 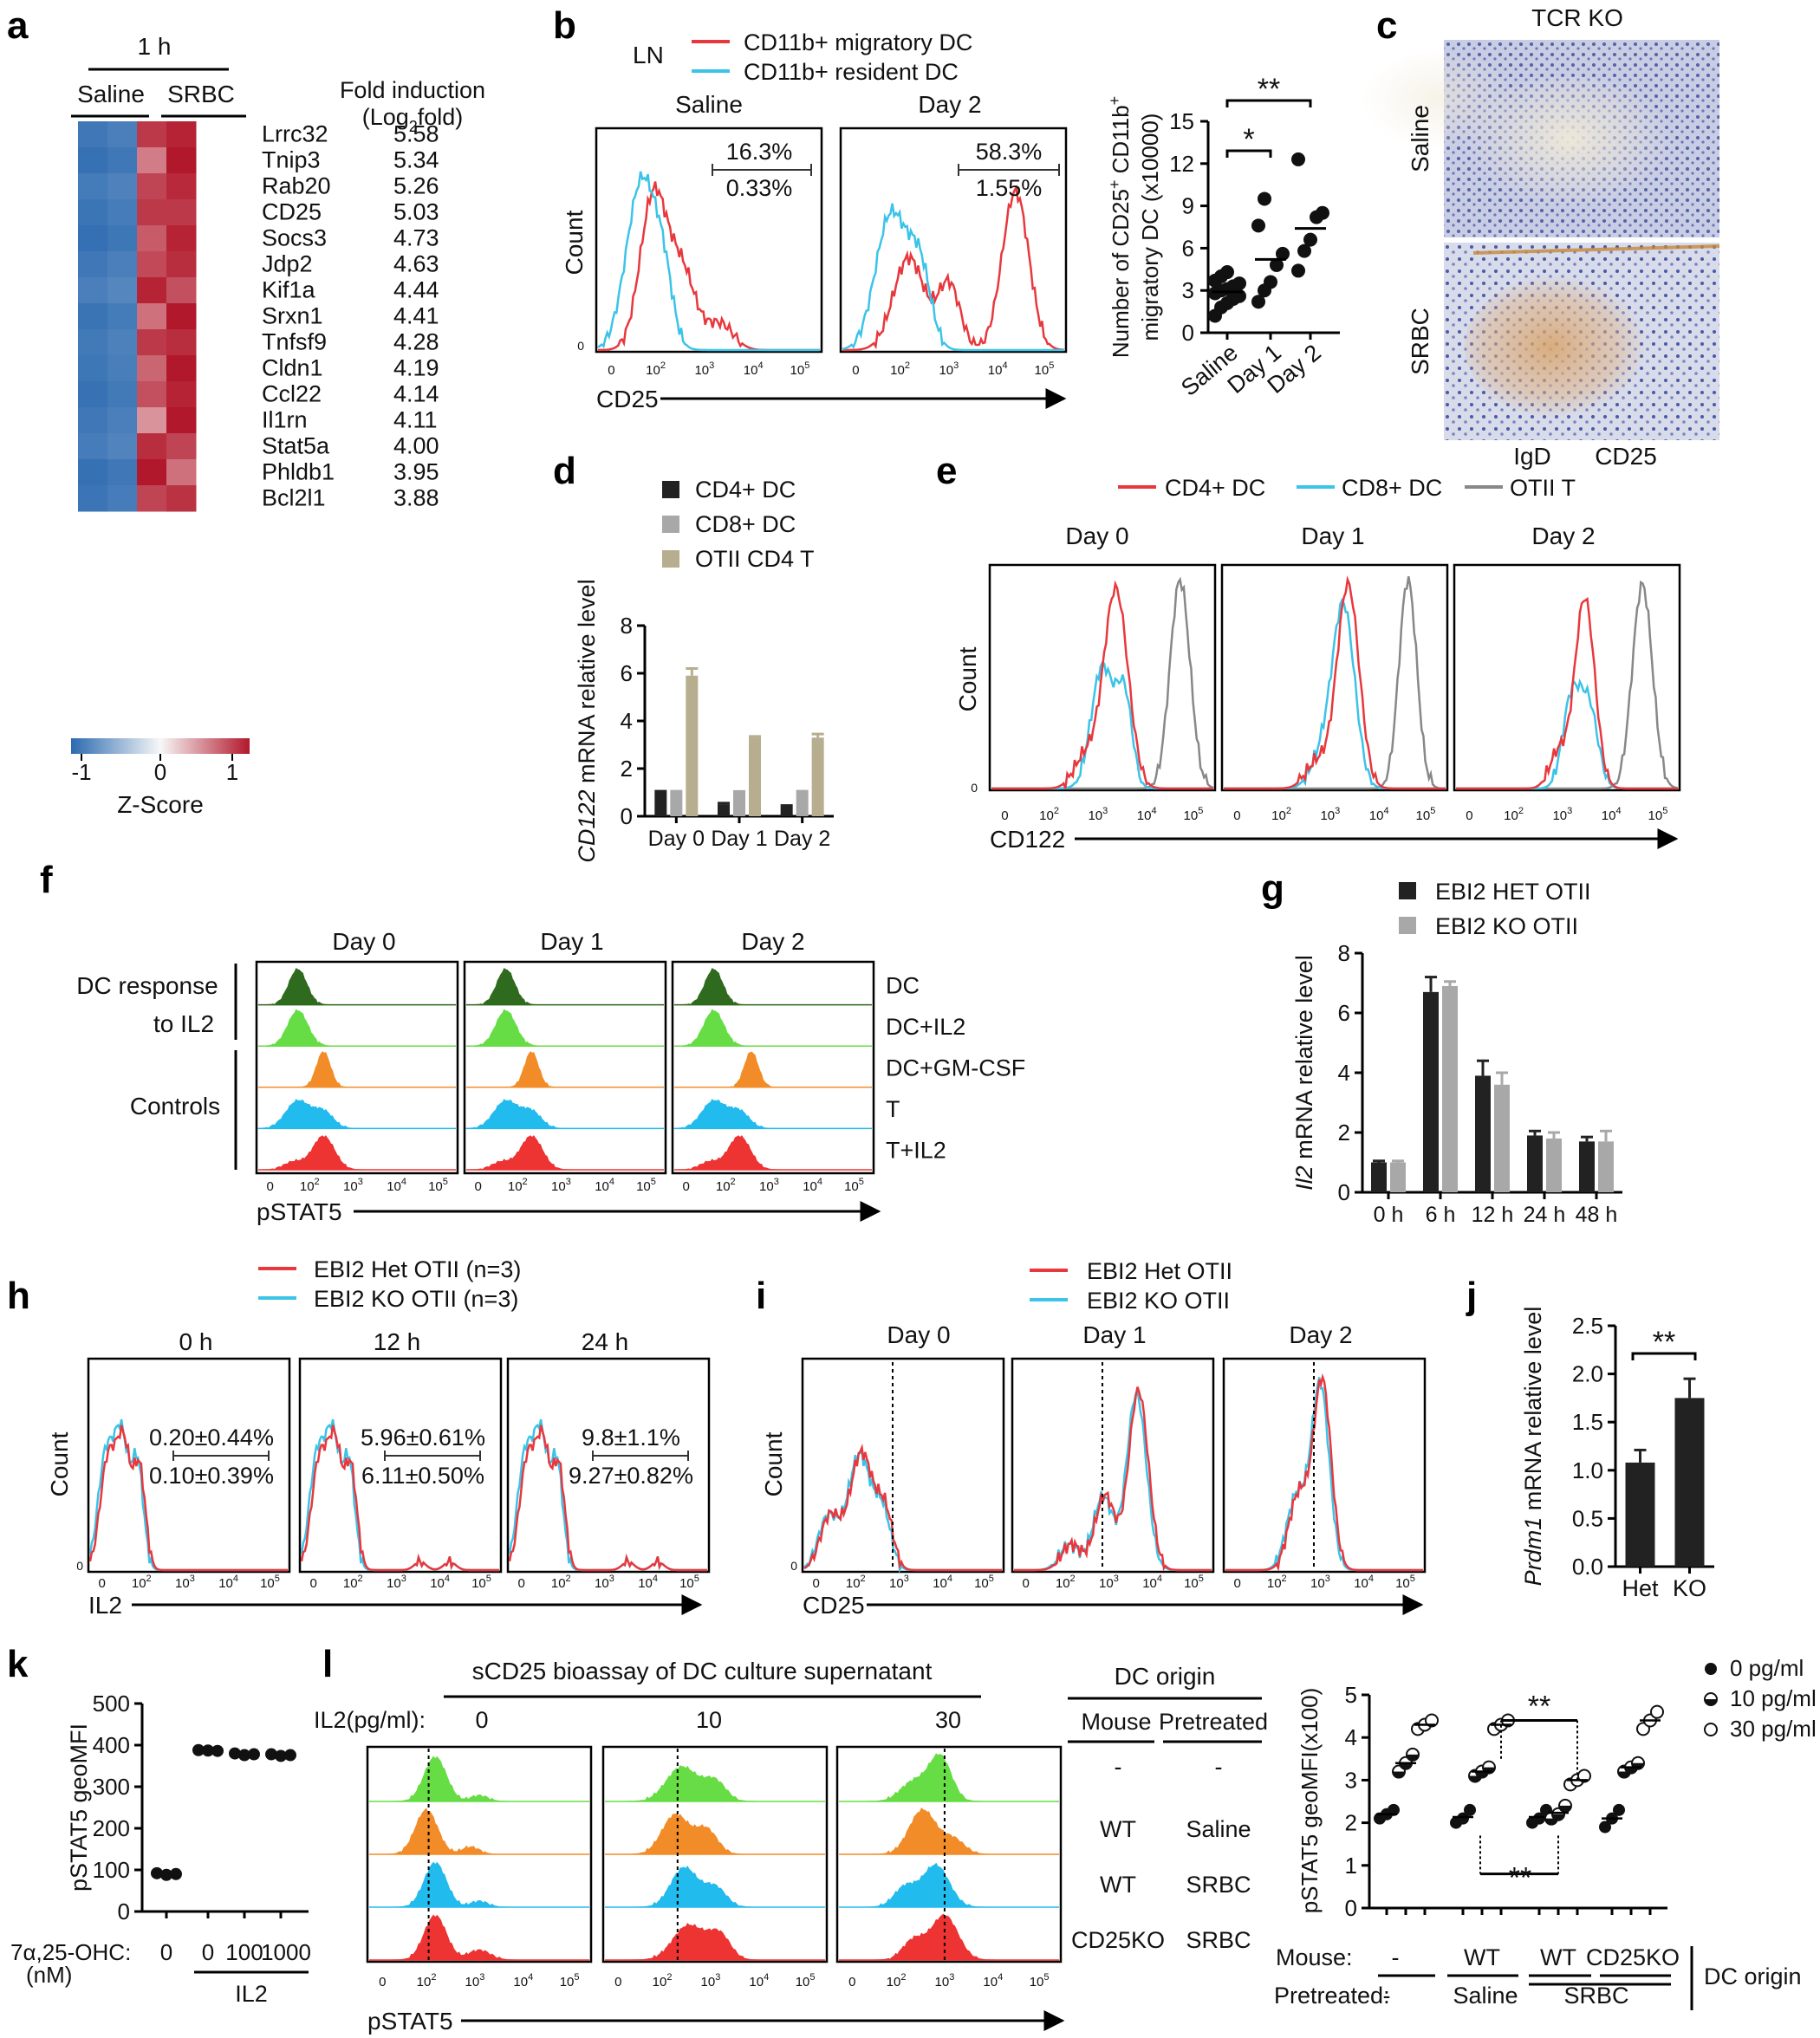 I want to click on k-y-tick-label: 500, so click(x=111, y=1704).